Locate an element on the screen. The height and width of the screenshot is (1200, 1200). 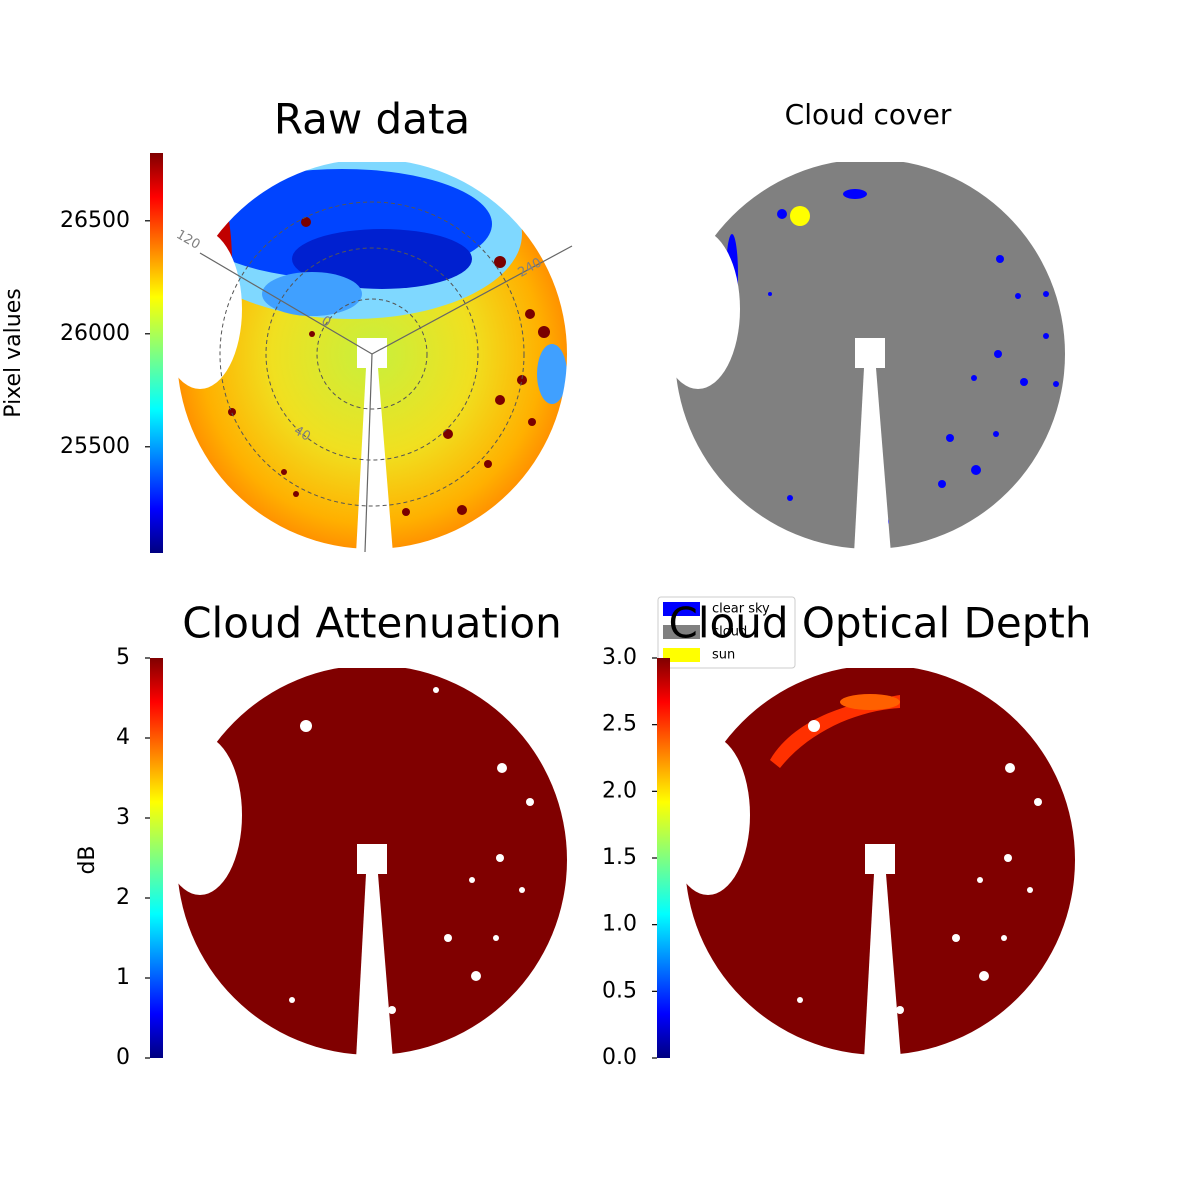
colorbar-tick-label: 3.0 is located at coordinates (619, 657).